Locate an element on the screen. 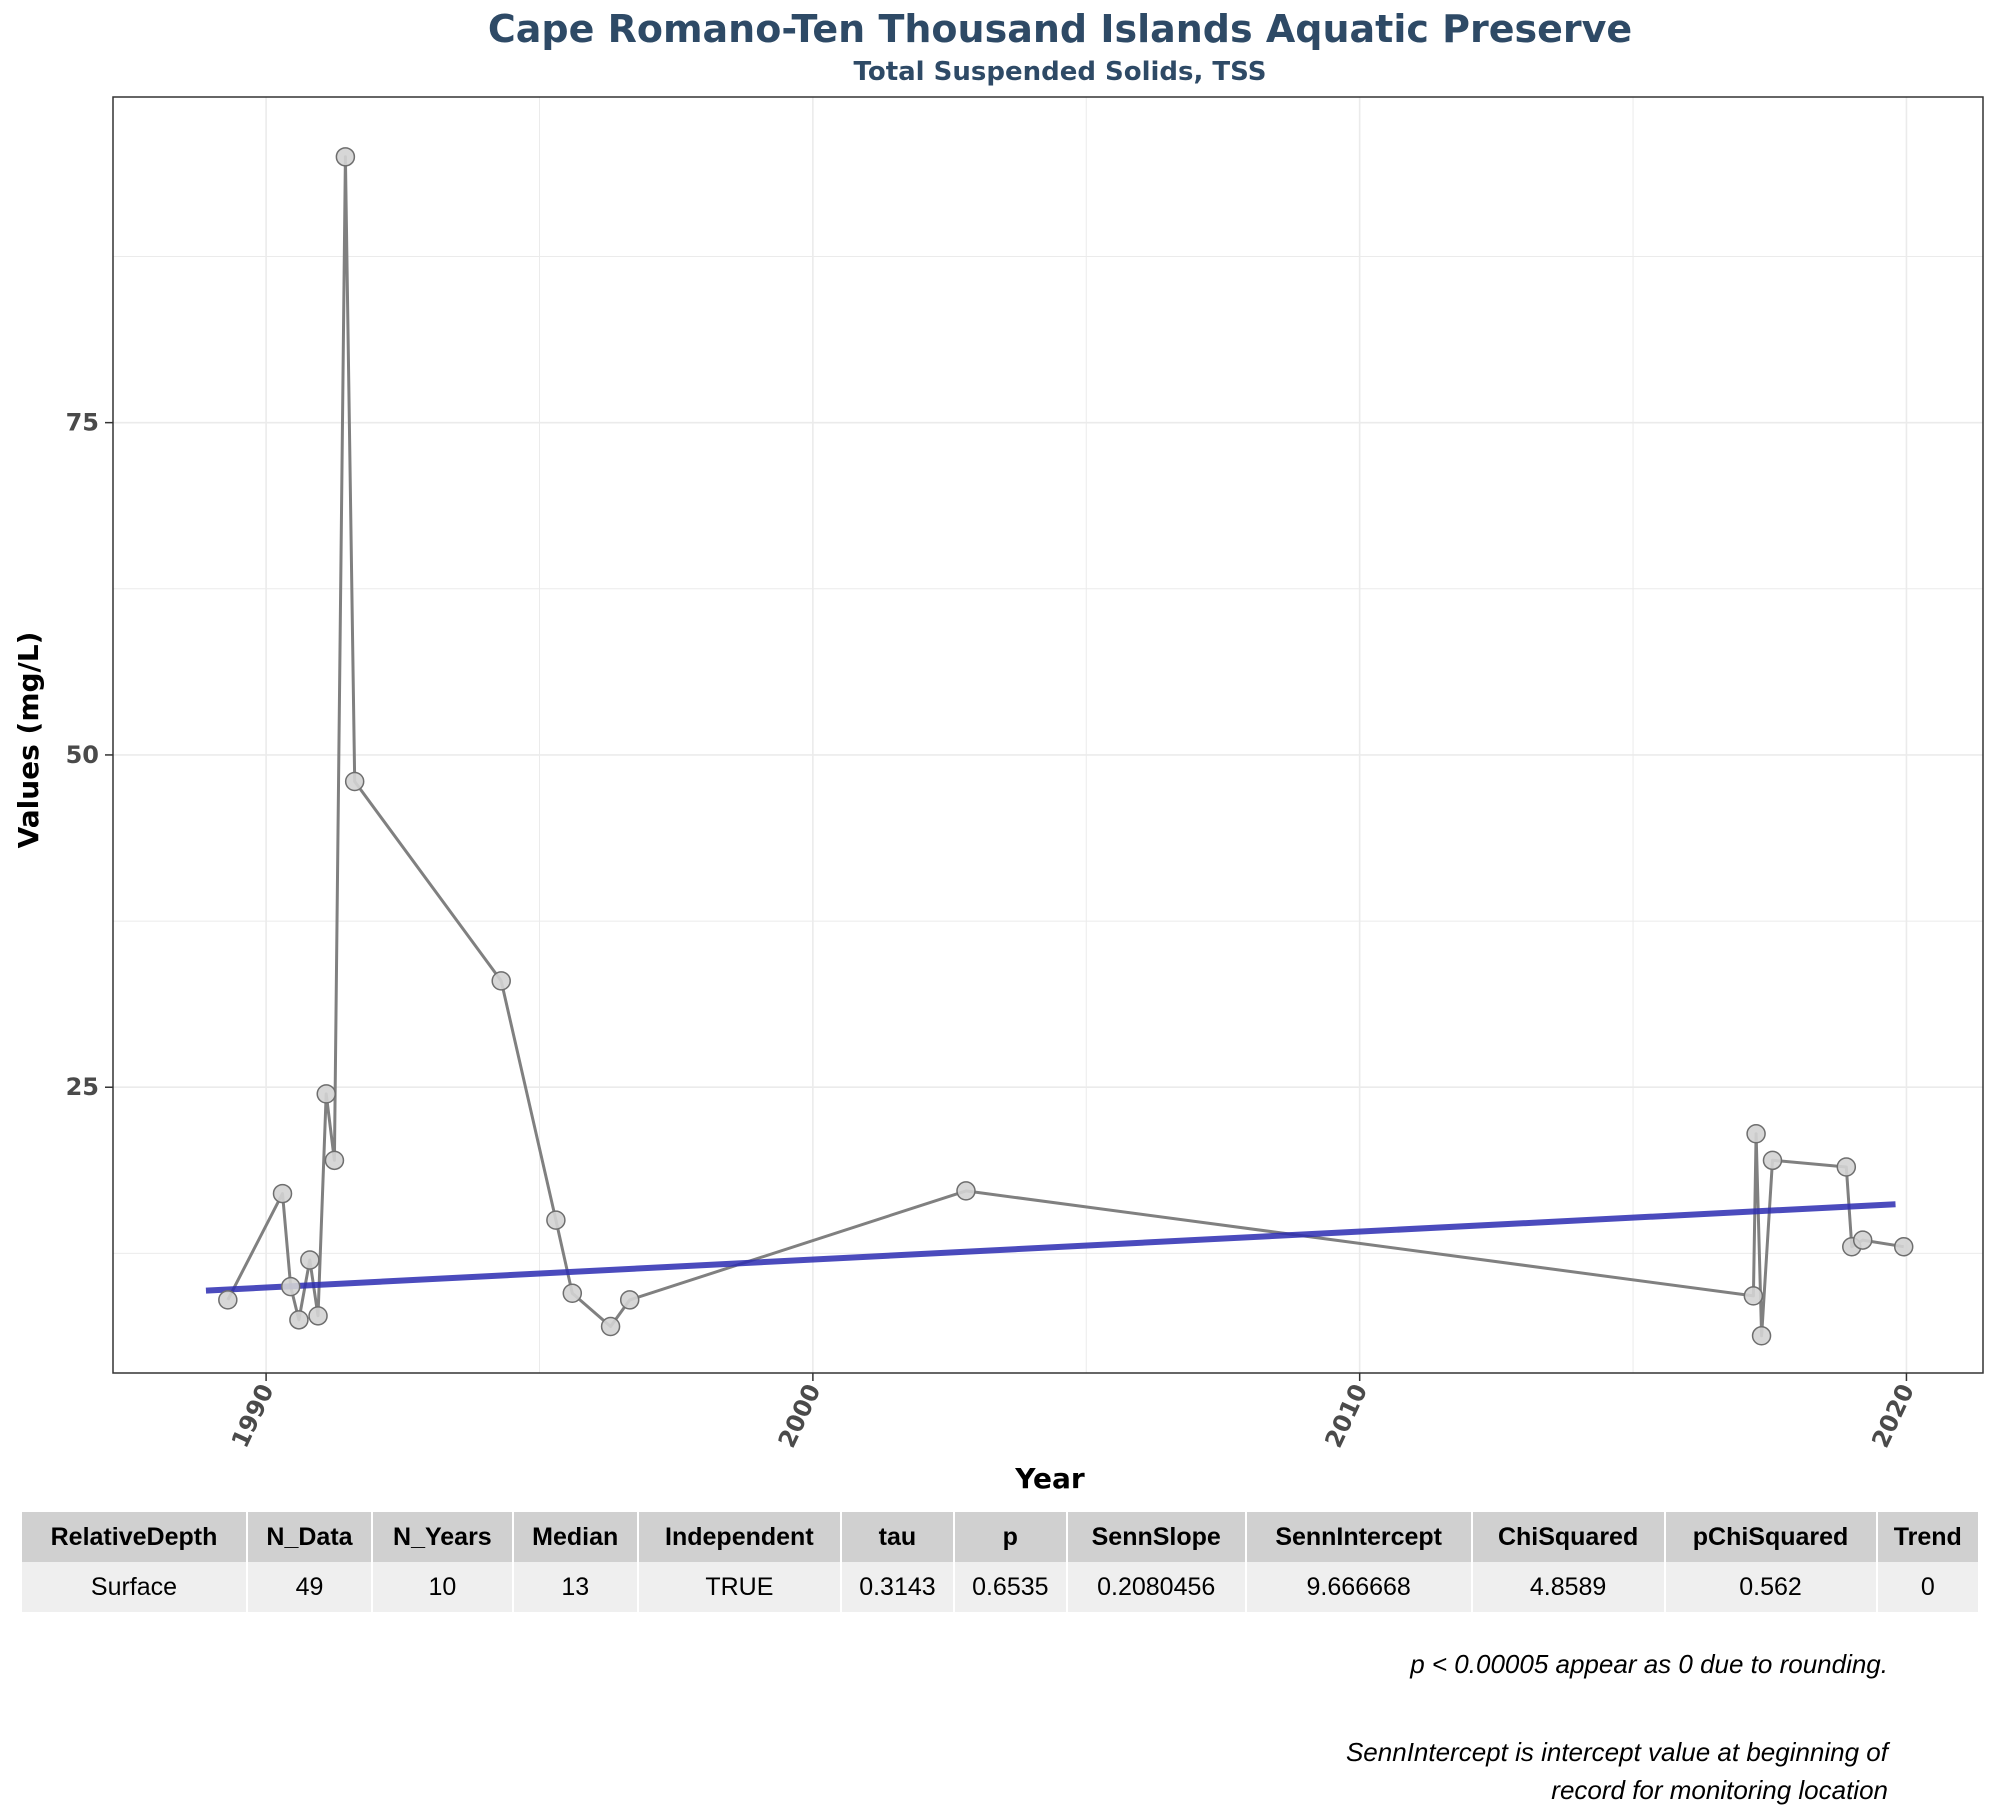 The width and height of the screenshot is (2000, 1809). table-header-cell: SennIntercept is located at coordinates (1358, 1537).